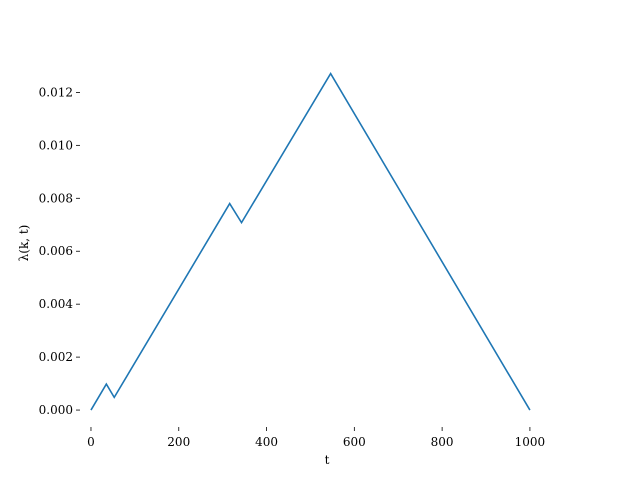  What do you see at coordinates (24, 243) in the screenshot?
I see `y-axis-label: λ(k, t)` at bounding box center [24, 243].